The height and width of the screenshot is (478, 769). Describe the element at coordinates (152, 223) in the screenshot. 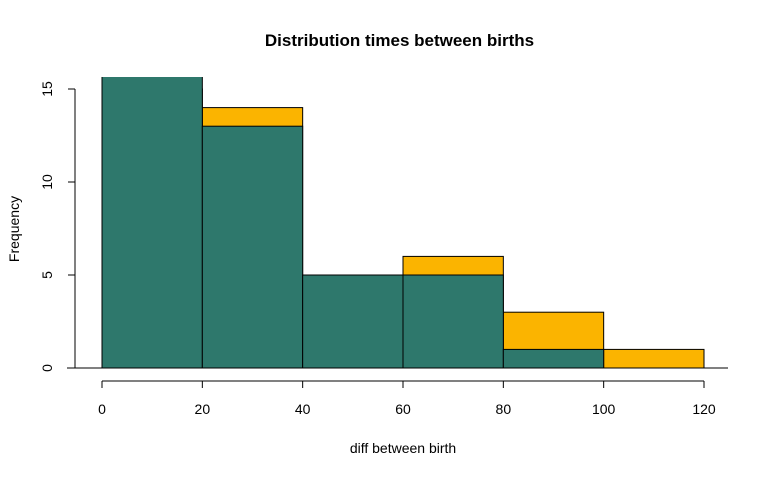

I see `bar-series2-bin1` at that location.